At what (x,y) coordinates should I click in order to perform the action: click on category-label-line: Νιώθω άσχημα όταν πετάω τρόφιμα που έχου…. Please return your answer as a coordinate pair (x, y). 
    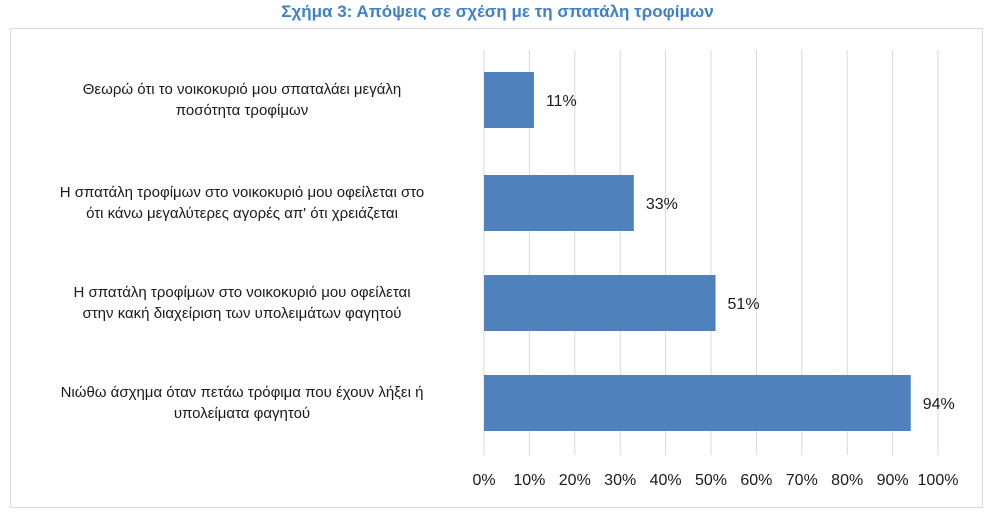
    Looking at the image, I should click on (242, 392).